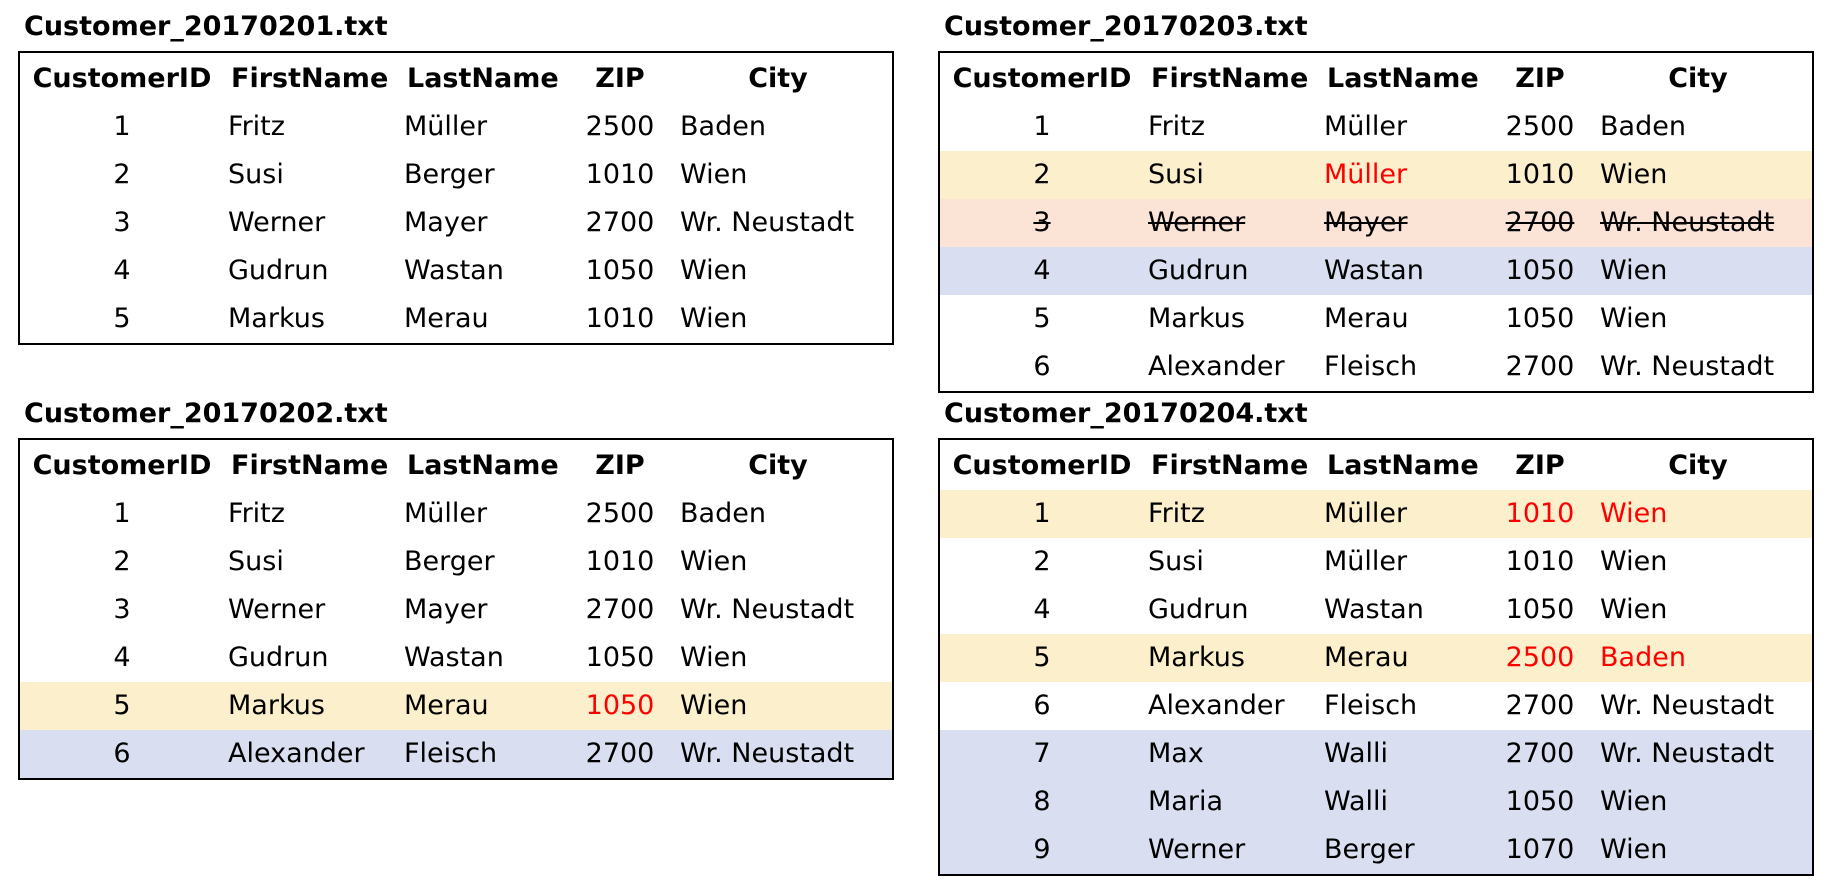 This screenshot has height=888, width=1832. I want to click on table-row: 5 Markus Merau 1010 Wien, so click(456, 319).